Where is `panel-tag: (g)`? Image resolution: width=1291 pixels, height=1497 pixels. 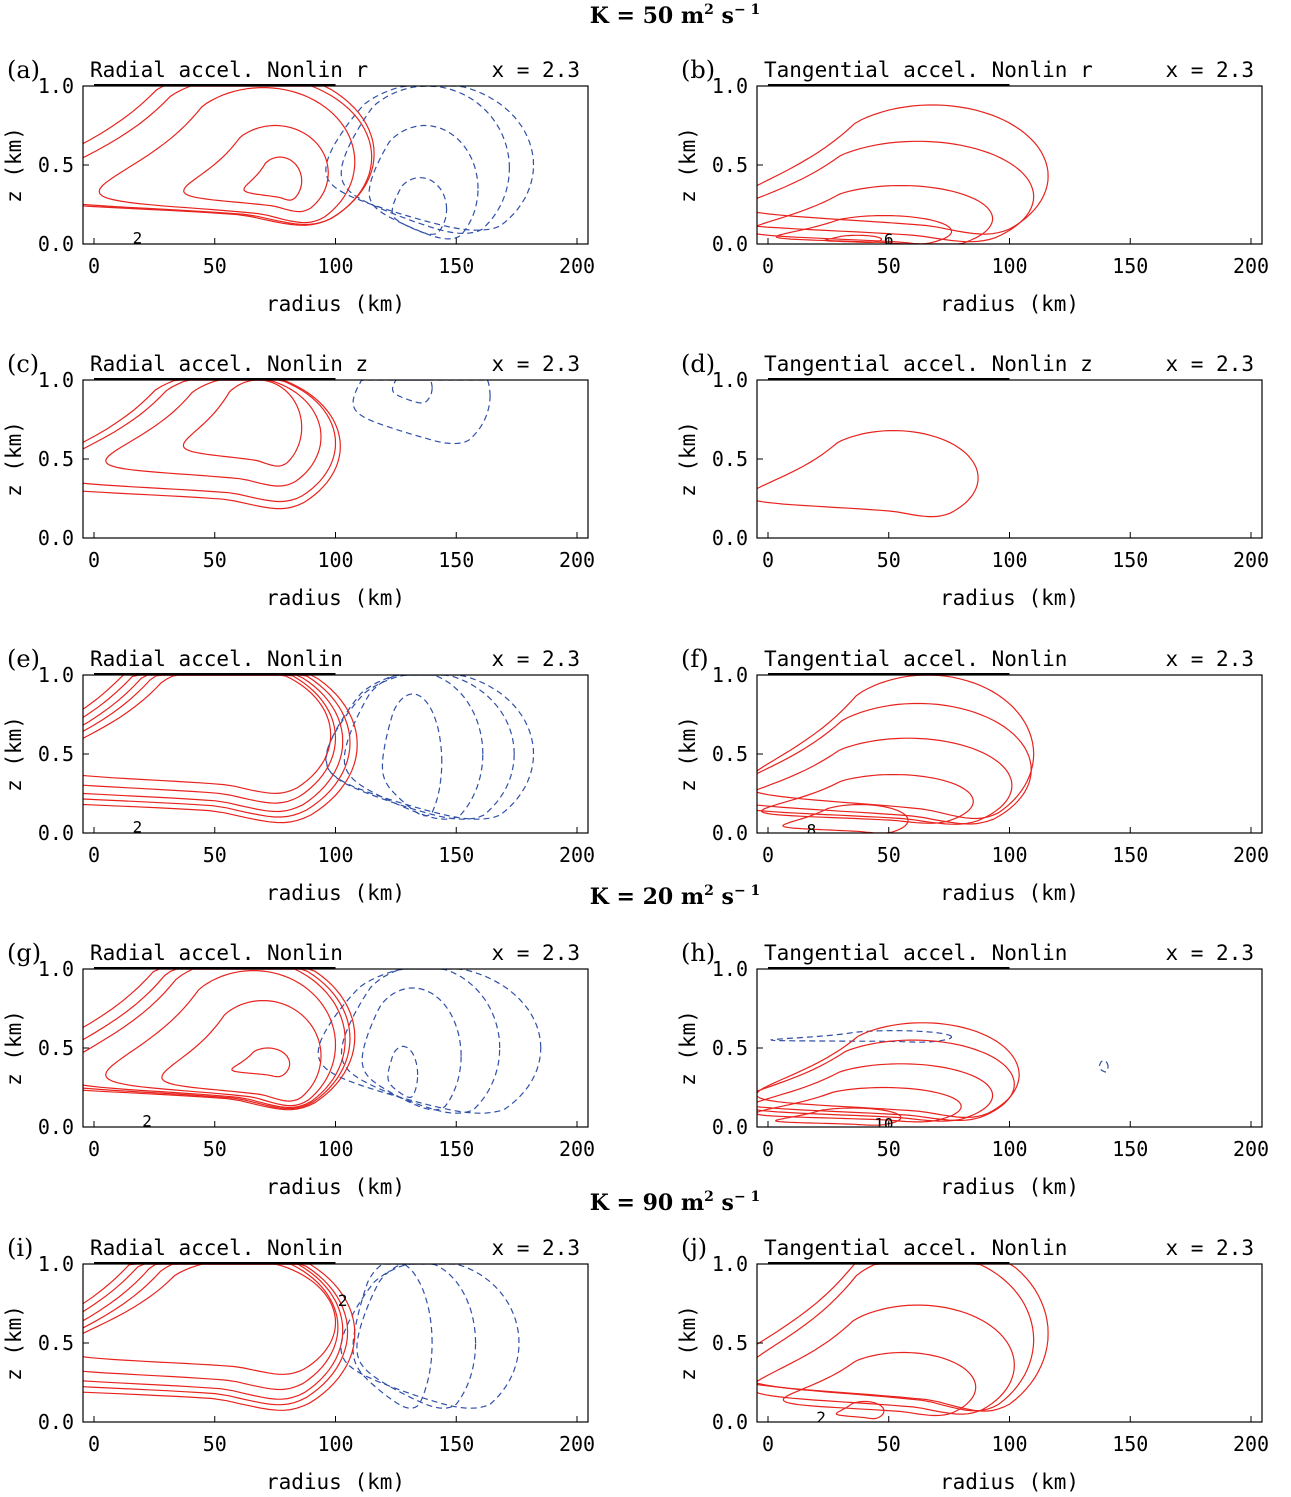
panel-tag: (g) is located at coordinates (24, 953).